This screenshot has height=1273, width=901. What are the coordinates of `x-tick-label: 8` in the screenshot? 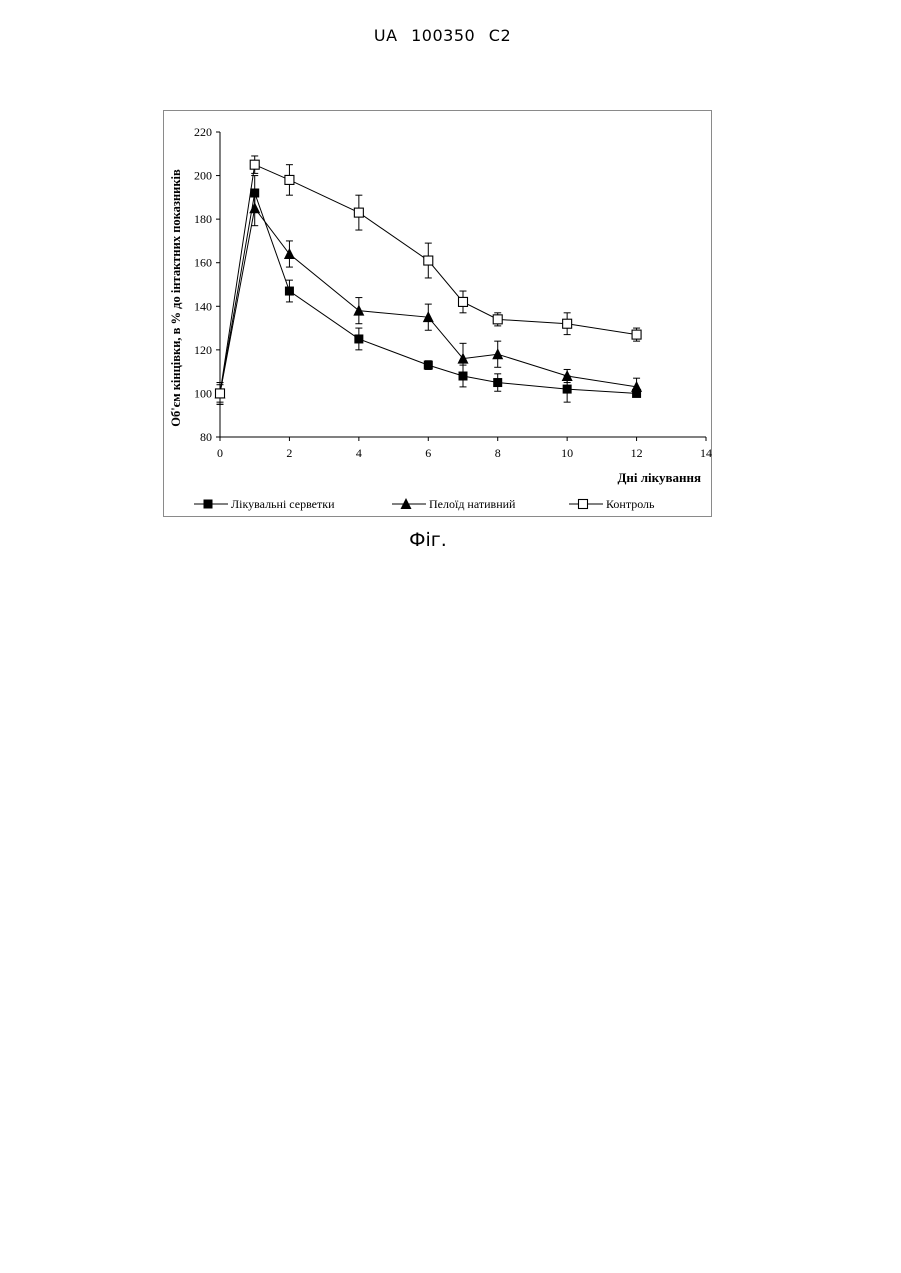 It's located at (498, 453).